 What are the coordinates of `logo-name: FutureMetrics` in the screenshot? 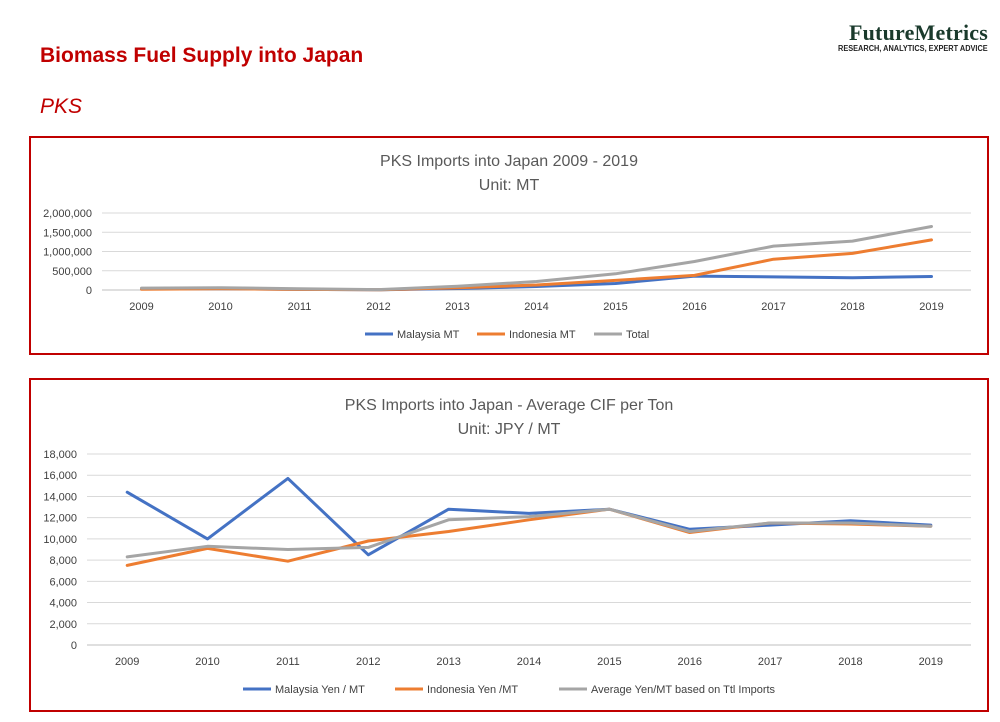 It's located at (918, 32).